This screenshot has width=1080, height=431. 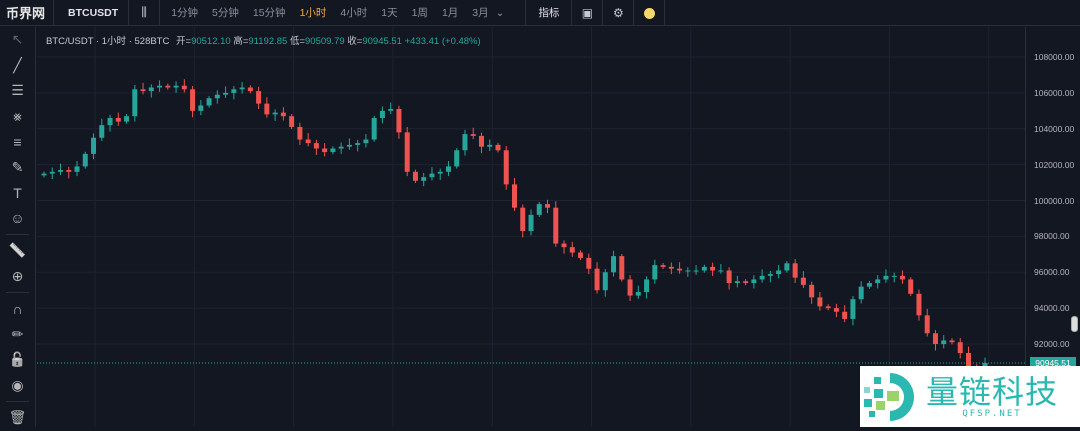 I want to click on y-tick-label: 98000.00, so click(x=1052, y=236).